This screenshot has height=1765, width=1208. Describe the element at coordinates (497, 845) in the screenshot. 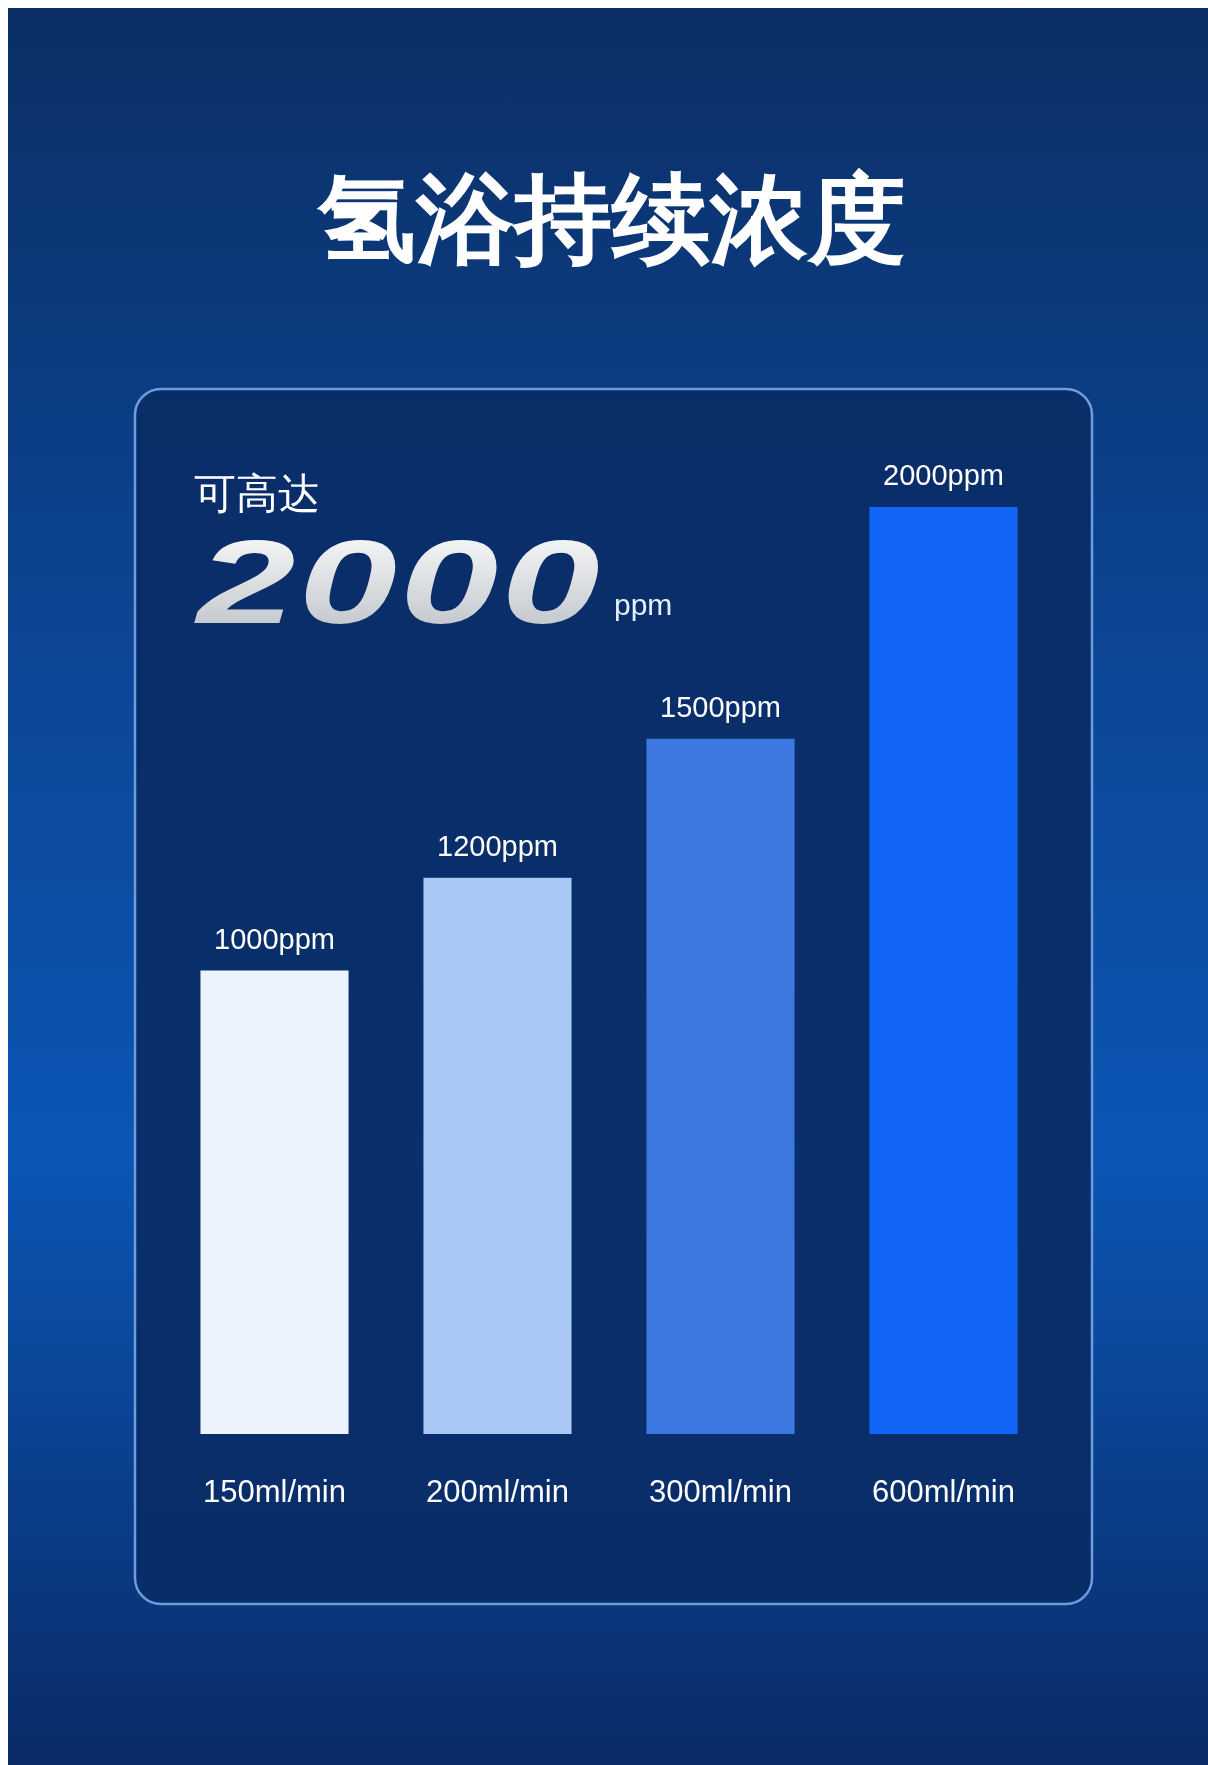

I see `data-label: 1200ppm` at that location.